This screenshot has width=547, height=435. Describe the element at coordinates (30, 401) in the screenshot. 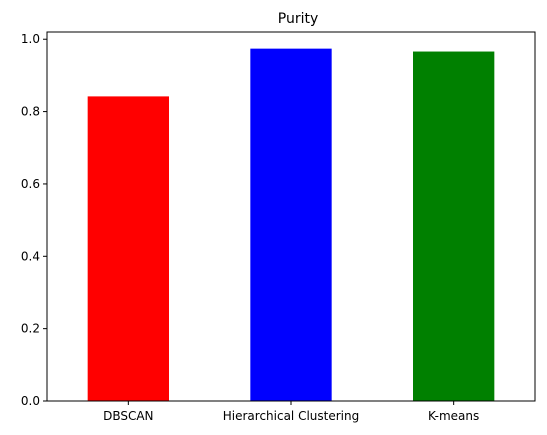

I see `y-tick-label: 0.0` at that location.